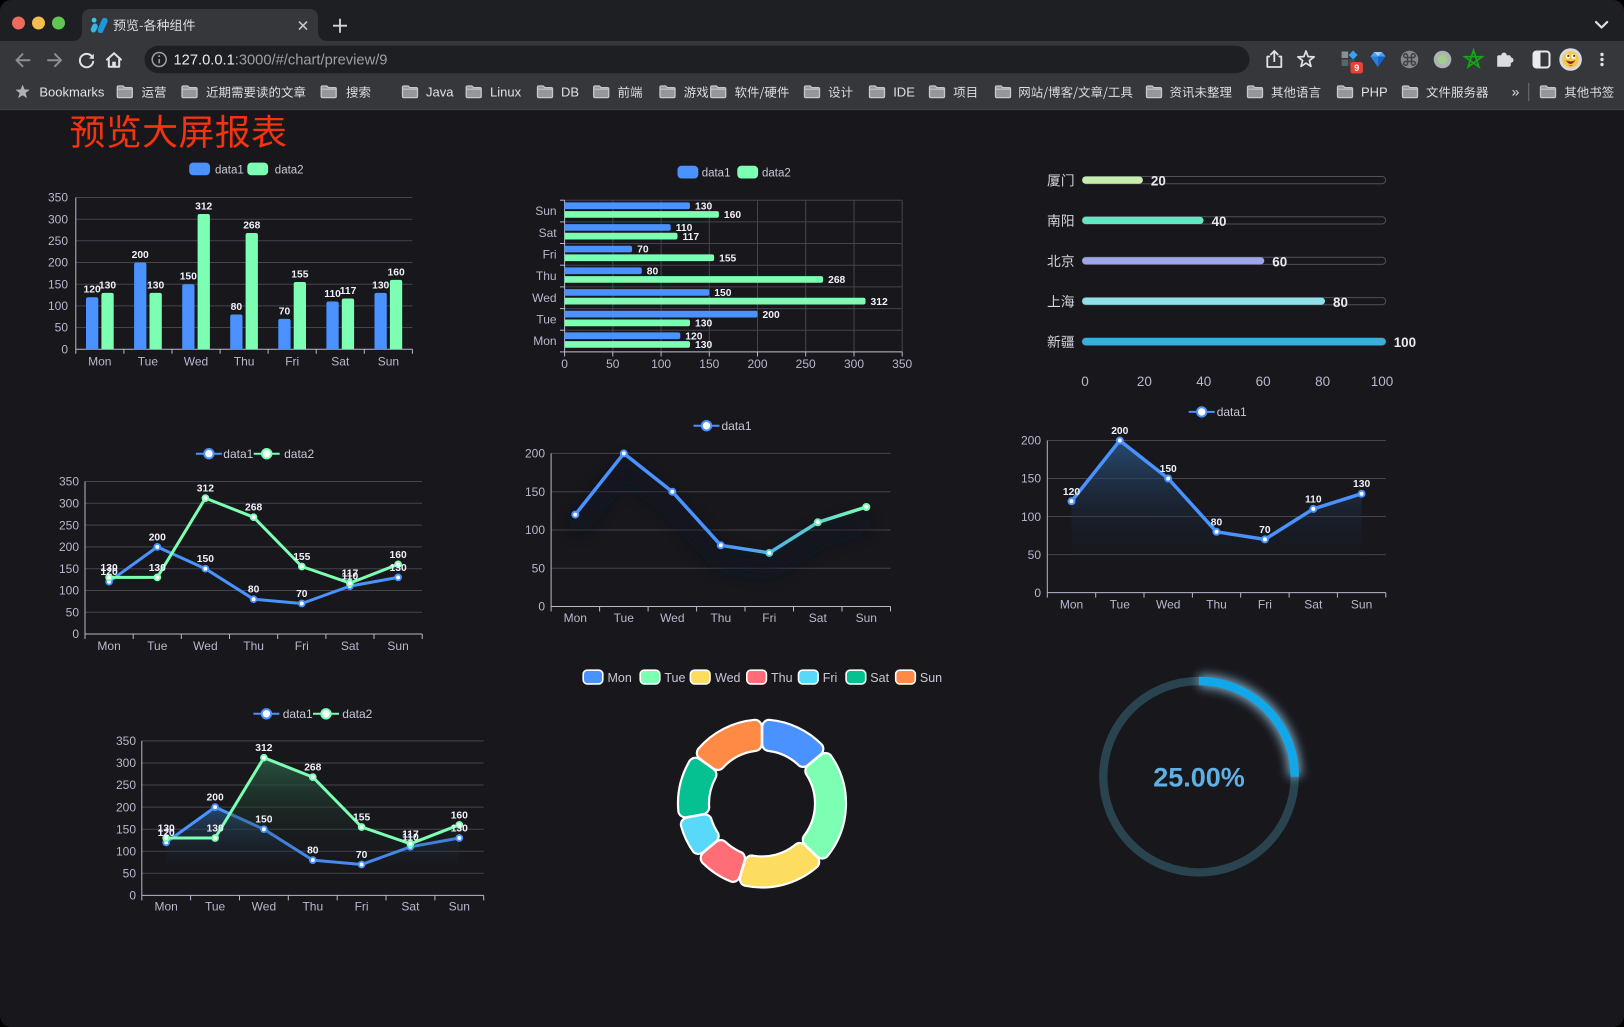 Image resolution: width=1624 pixels, height=1027 pixels. What do you see at coordinates (1219, 221) in the screenshot?
I see `svg-text: 40` at bounding box center [1219, 221].